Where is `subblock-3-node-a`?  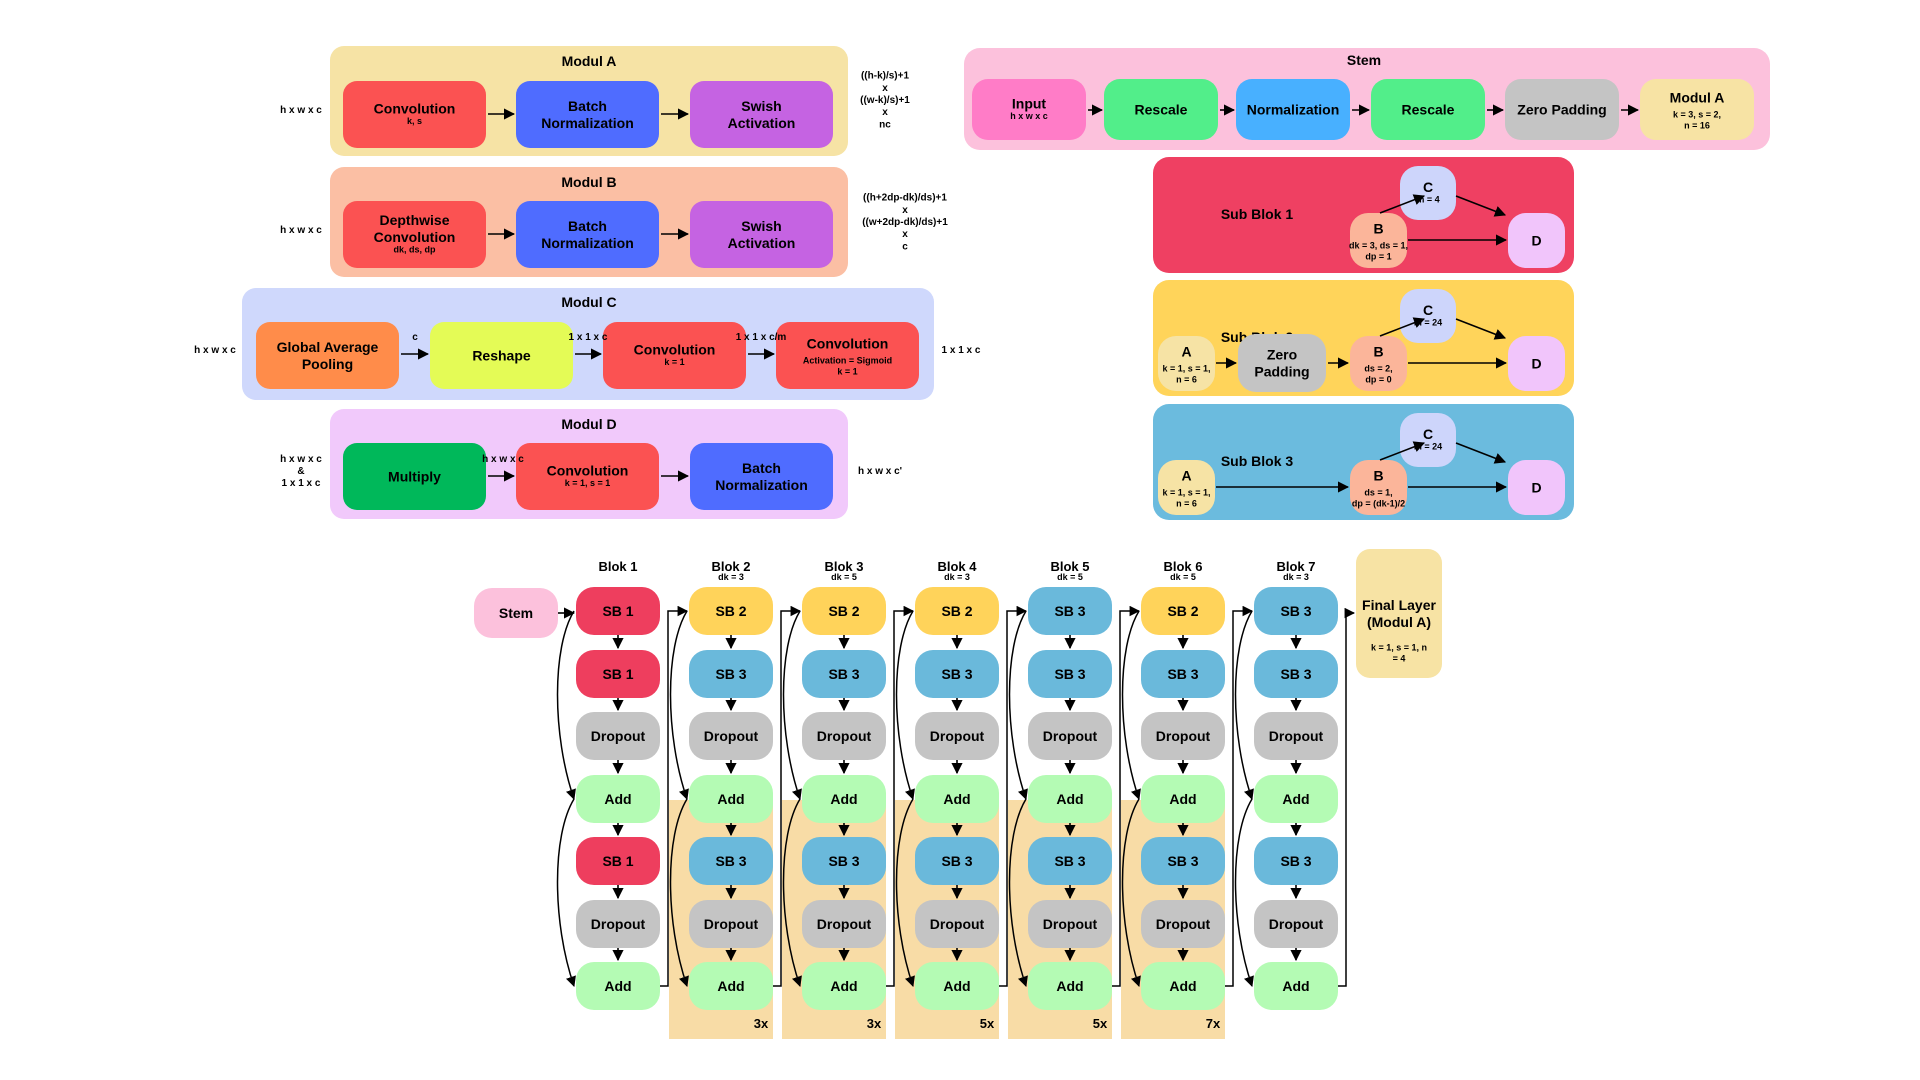 subblock-3-node-a is located at coordinates (1186, 487).